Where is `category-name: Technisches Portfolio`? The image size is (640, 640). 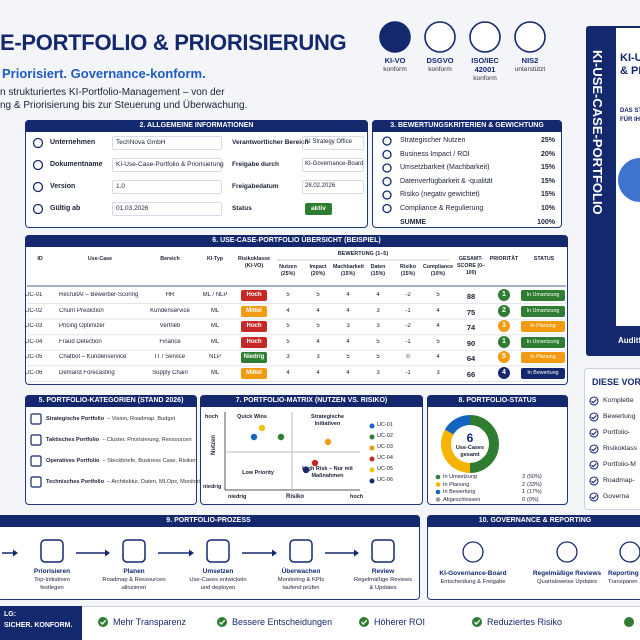 category-name: Technisches Portfolio is located at coordinates (75, 482).